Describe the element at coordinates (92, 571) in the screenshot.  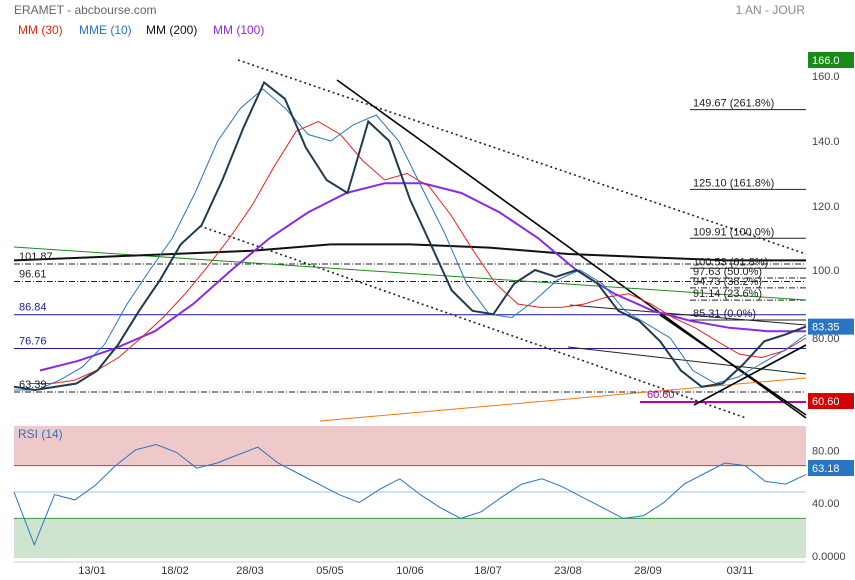
I see `x-tick-label: 13/01` at that location.